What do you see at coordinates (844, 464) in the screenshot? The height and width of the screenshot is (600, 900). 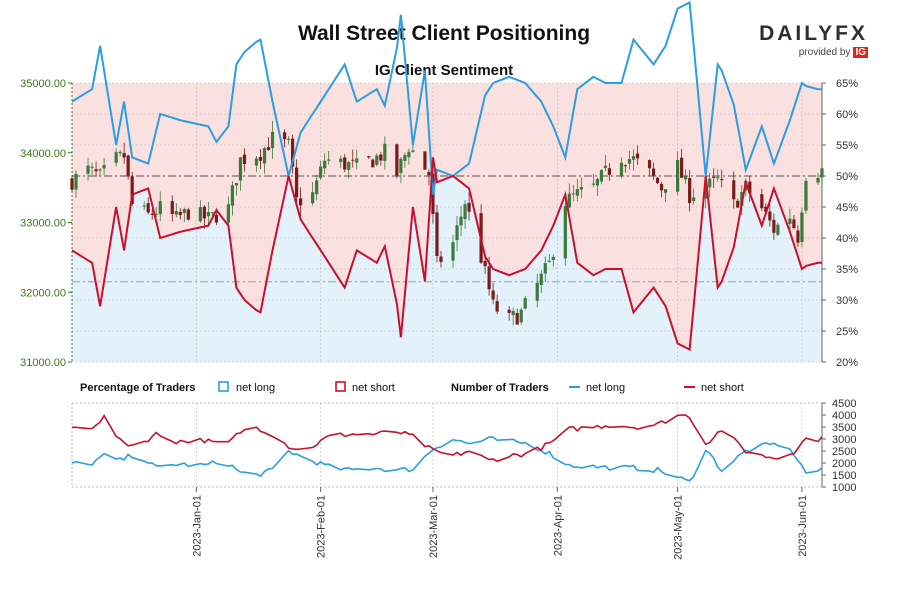 I see `count-tick-label: 2000` at bounding box center [844, 464].